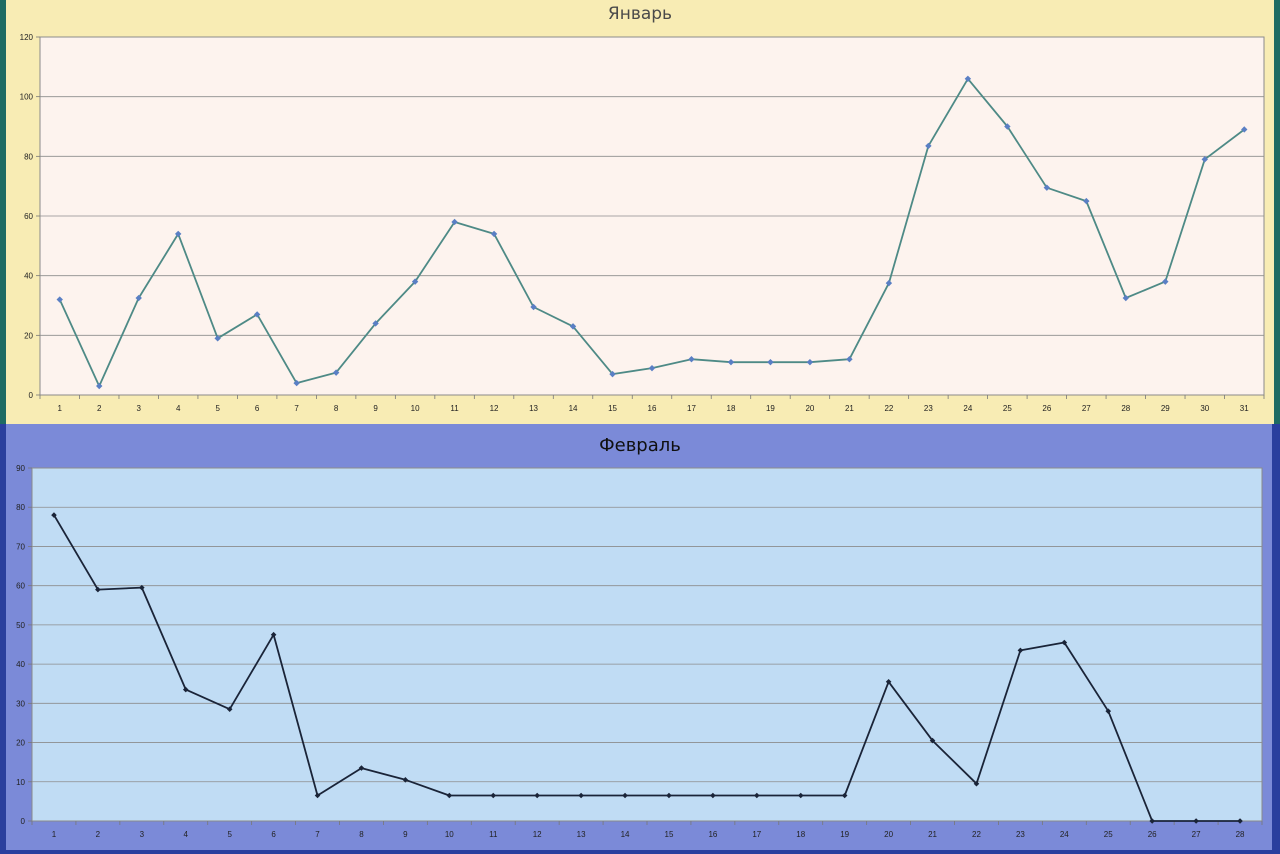 The width and height of the screenshot is (1280, 854). Describe the element at coordinates (888, 834) in the screenshot. I see `february-x-tick-label: 20` at that location.